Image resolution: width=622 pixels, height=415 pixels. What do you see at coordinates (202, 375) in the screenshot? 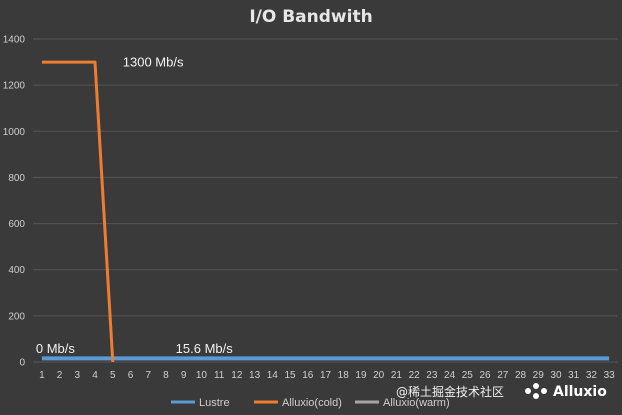
I see `x-tick-label: 10` at bounding box center [202, 375].